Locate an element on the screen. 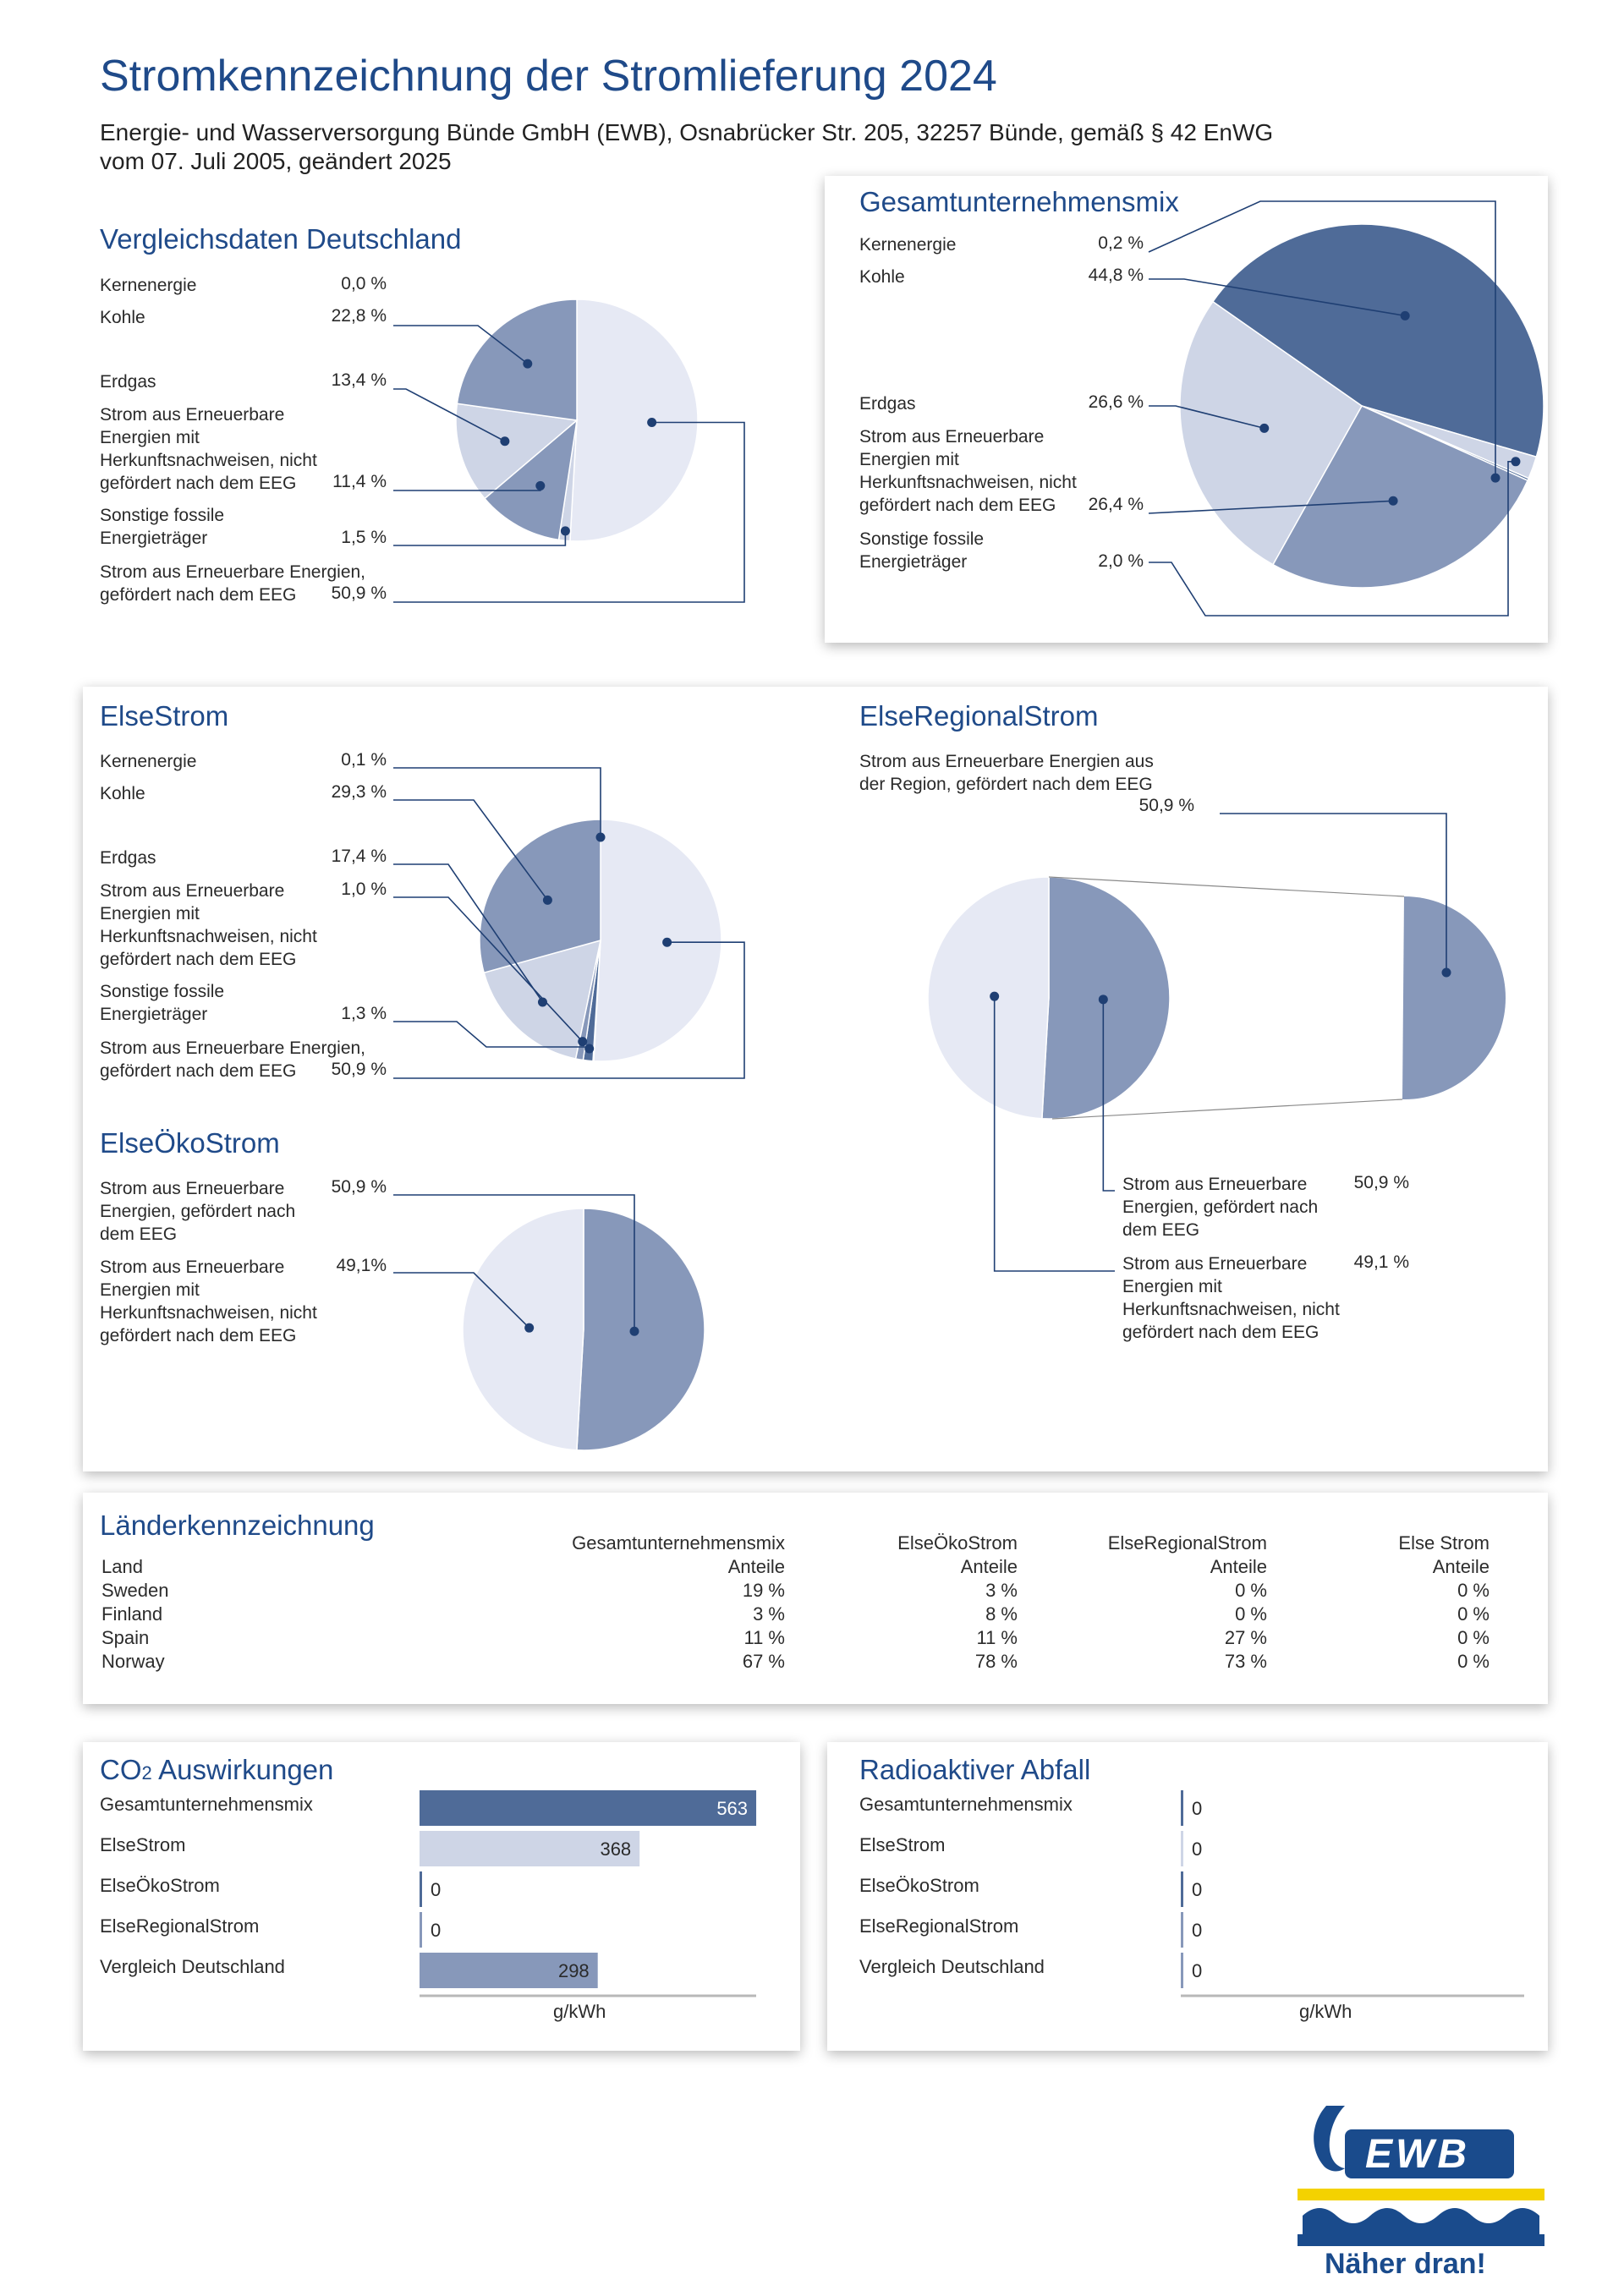  vergleich-label-sonstige: Sonstige fossile Energieträger is located at coordinates (163, 527).